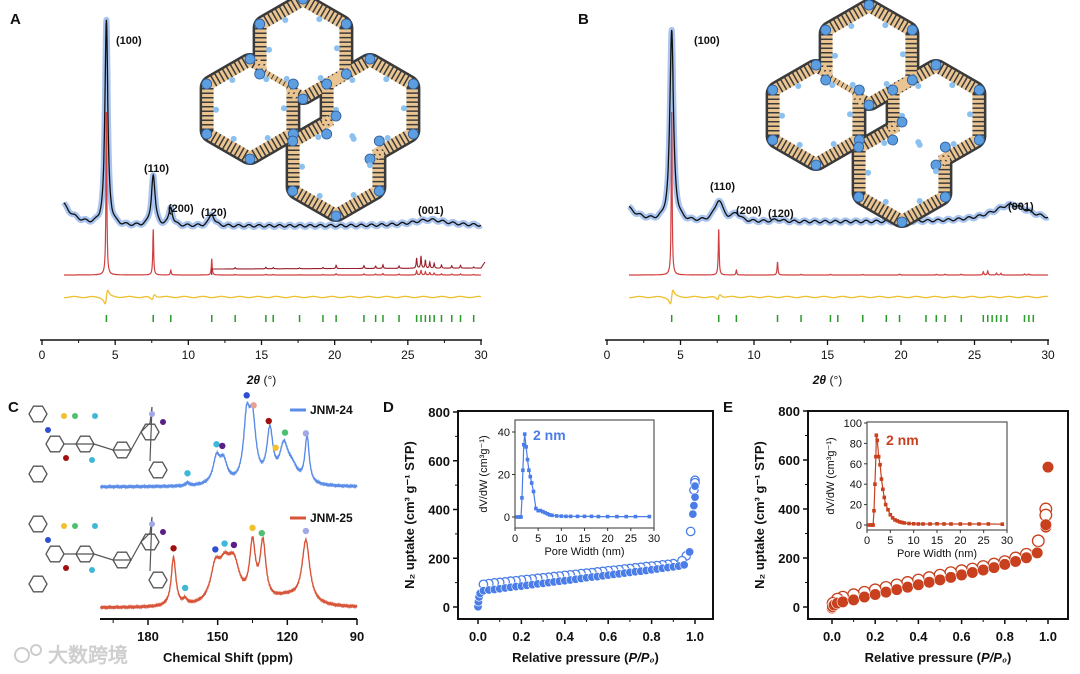 The height and width of the screenshot is (674, 1080). What do you see at coordinates (937, 476) in the screenshot?
I see `inset-frame` at bounding box center [937, 476].